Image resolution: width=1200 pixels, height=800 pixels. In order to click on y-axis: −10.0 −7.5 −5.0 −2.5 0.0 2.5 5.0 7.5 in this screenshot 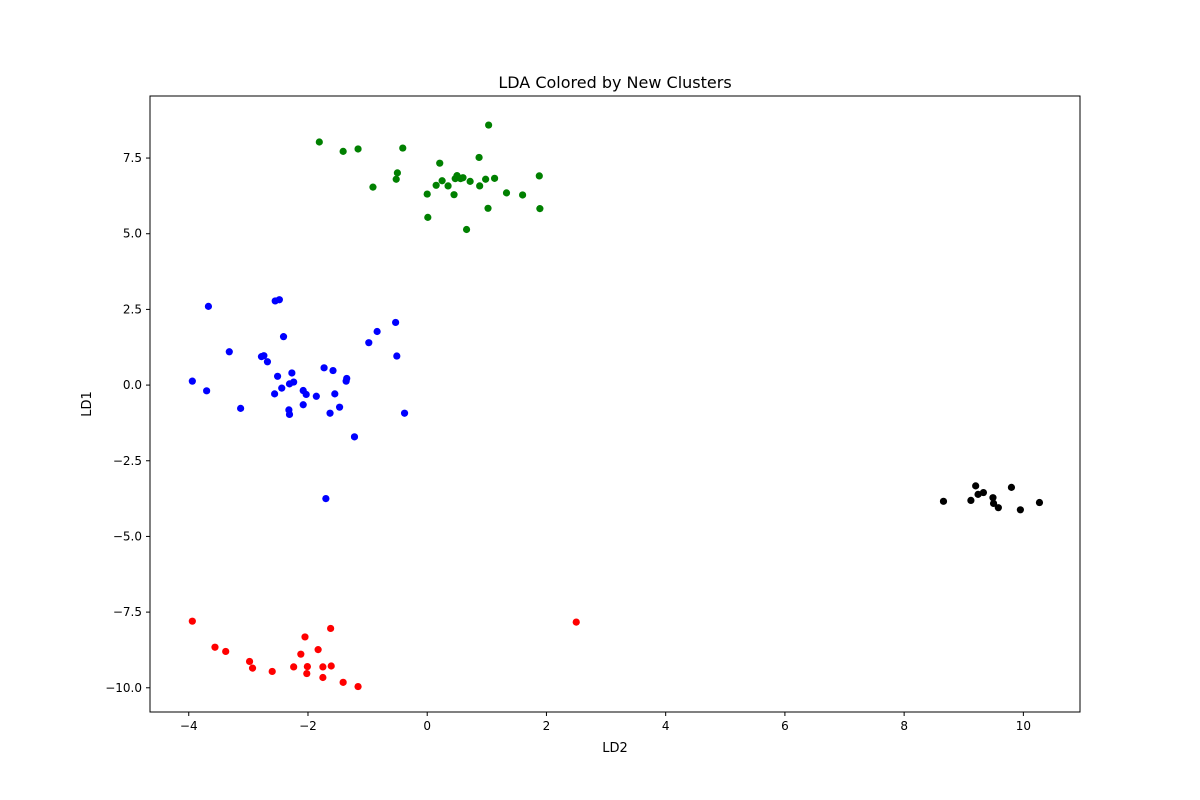, I will do `click(127, 423)`.